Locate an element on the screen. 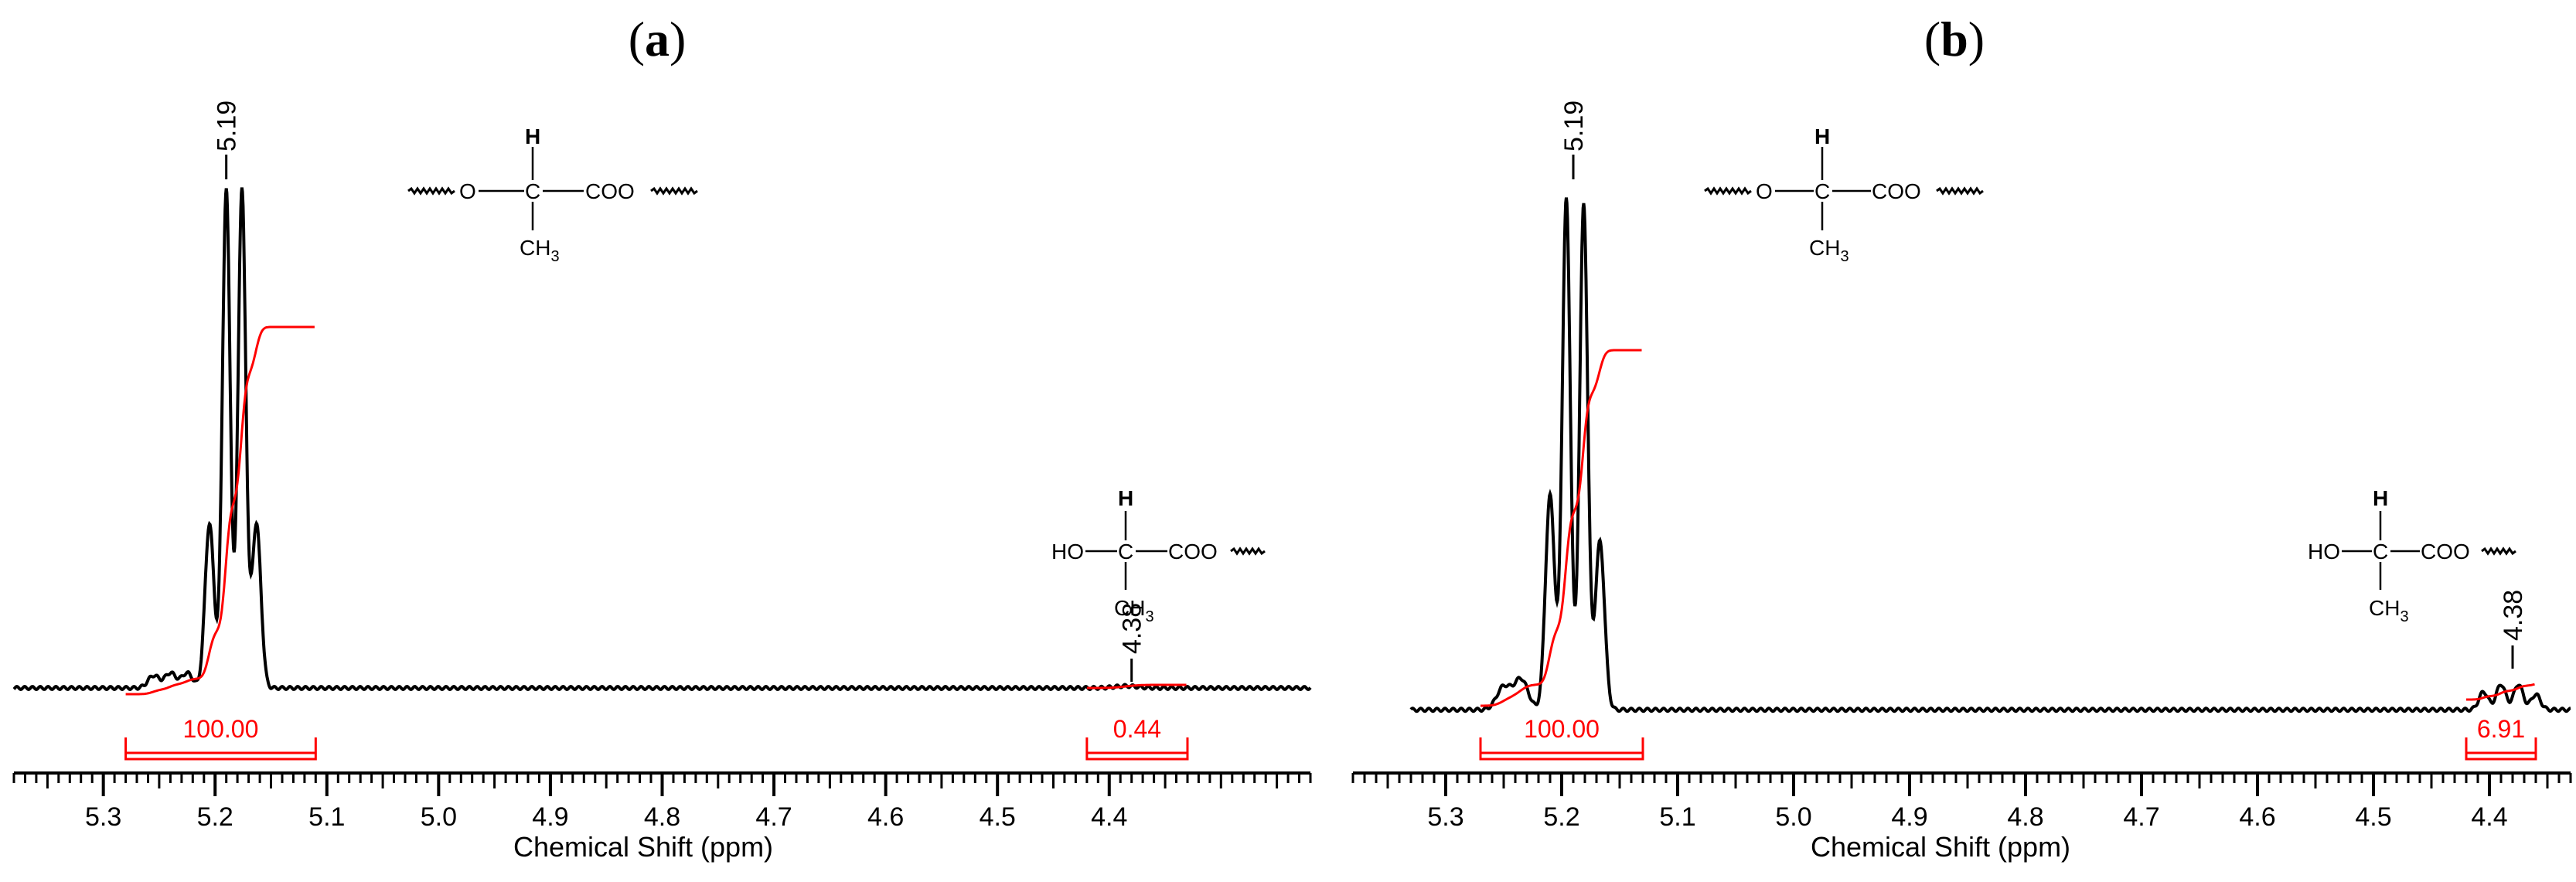 The height and width of the screenshot is (882, 2576). panel-b-tick-label: 5.0 is located at coordinates (1793, 817).